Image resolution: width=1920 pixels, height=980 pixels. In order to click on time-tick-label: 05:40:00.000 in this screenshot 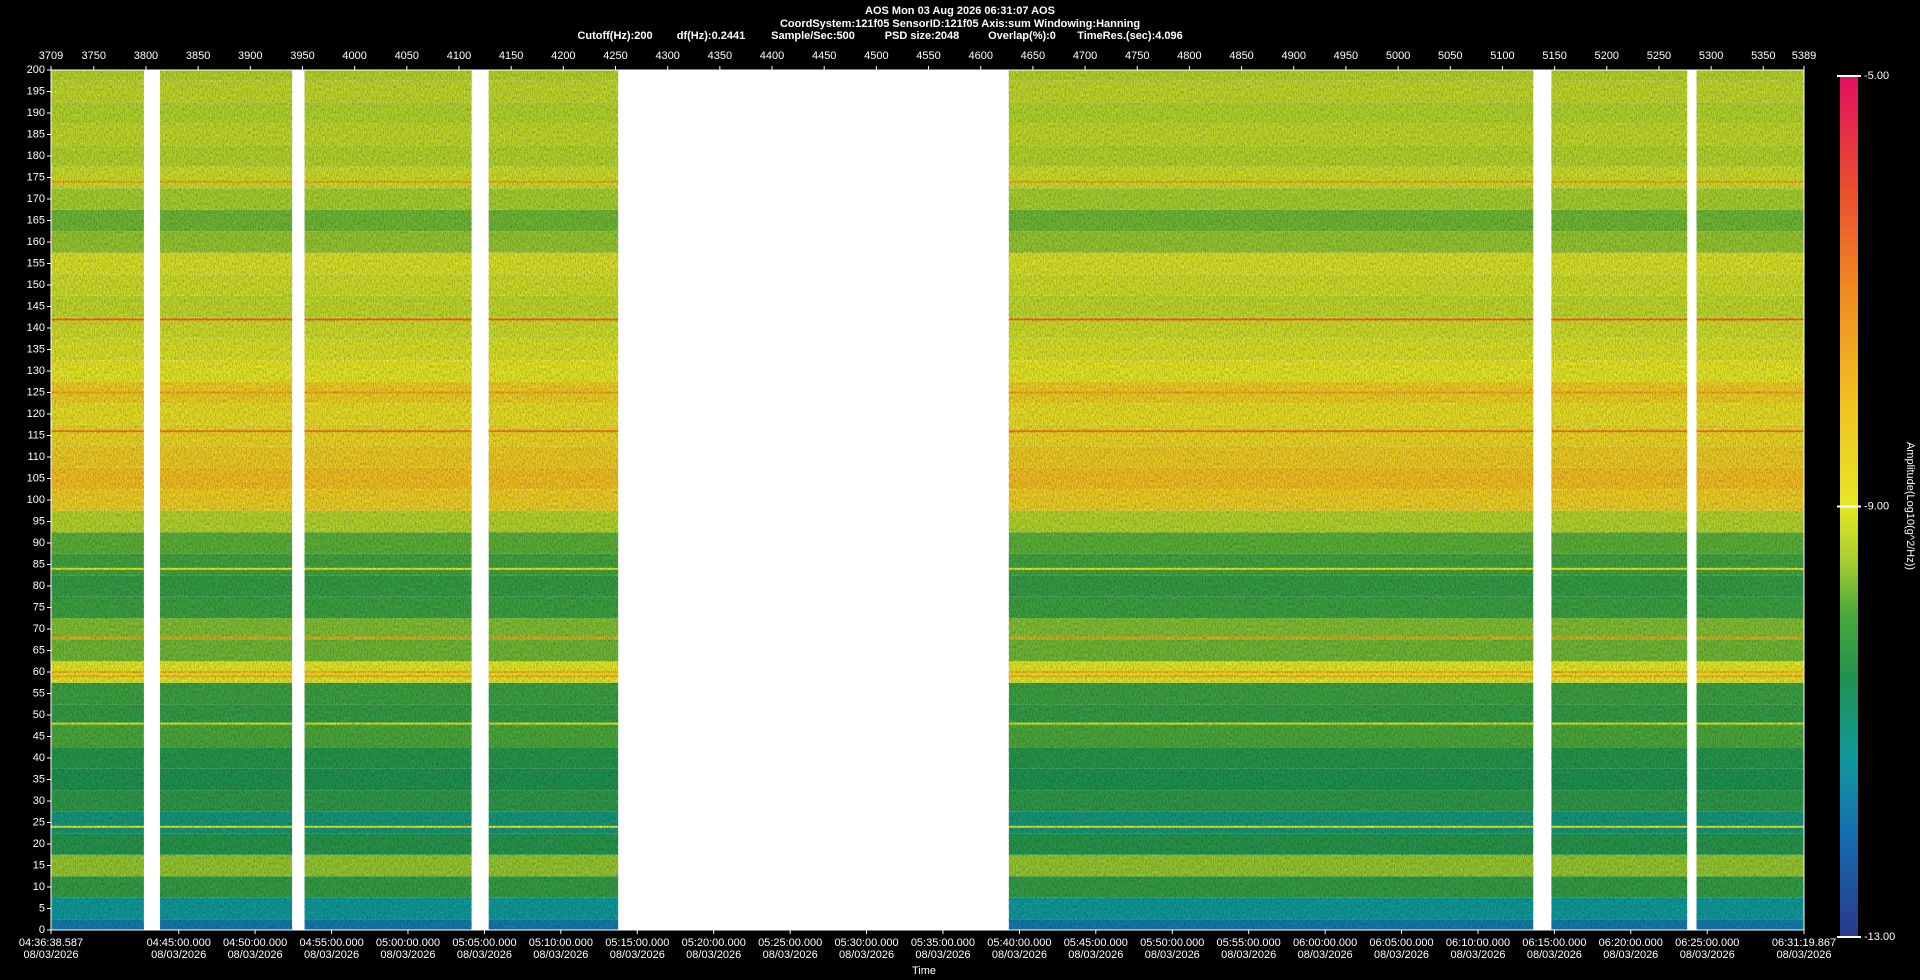, I will do `click(1019, 943)`.